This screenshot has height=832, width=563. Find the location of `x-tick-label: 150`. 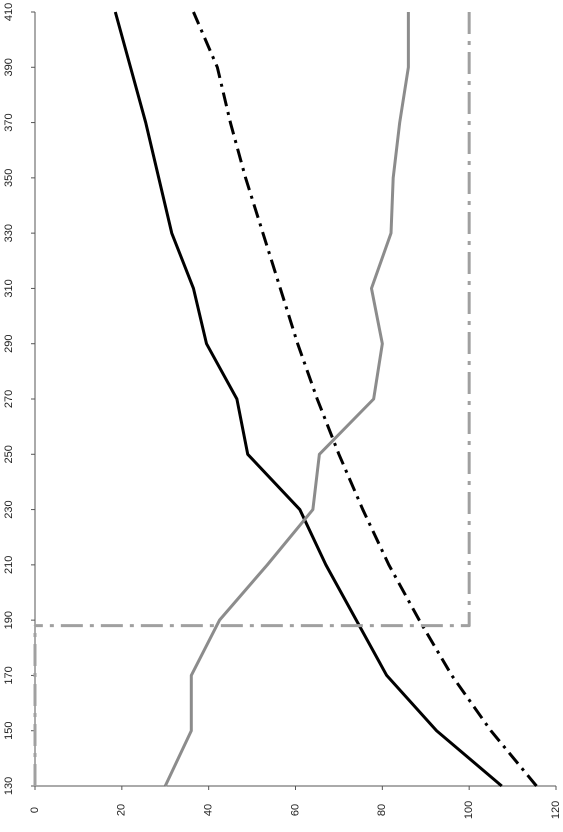

x-tick-label: 150 is located at coordinates (9, 731).